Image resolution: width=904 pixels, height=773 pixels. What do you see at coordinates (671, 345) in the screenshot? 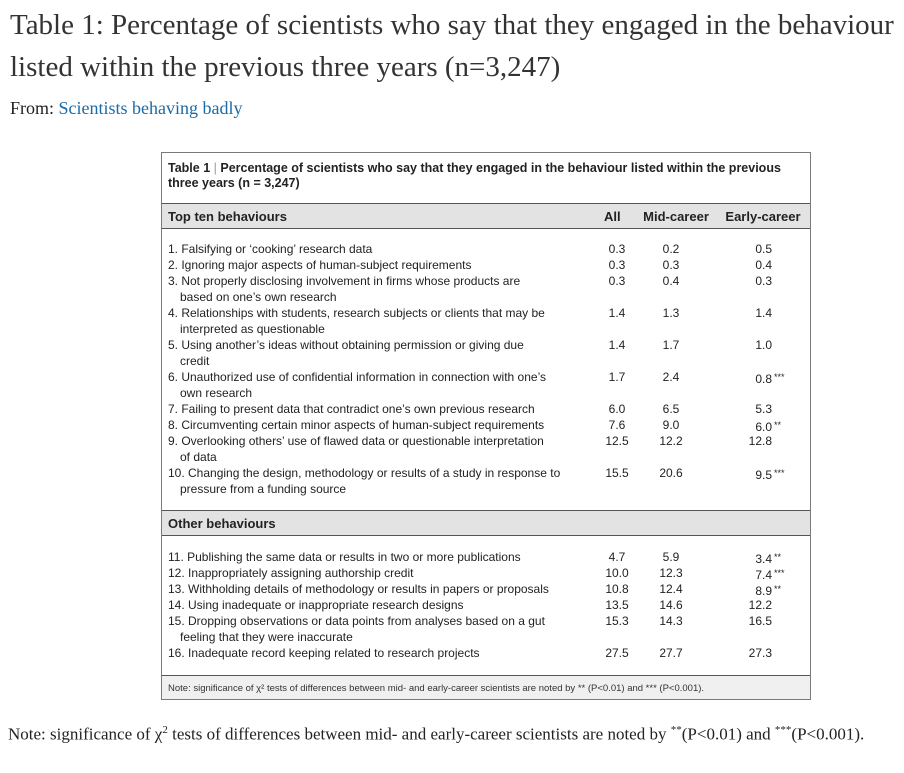
I see `value-mid-career: 1.7` at bounding box center [671, 345].